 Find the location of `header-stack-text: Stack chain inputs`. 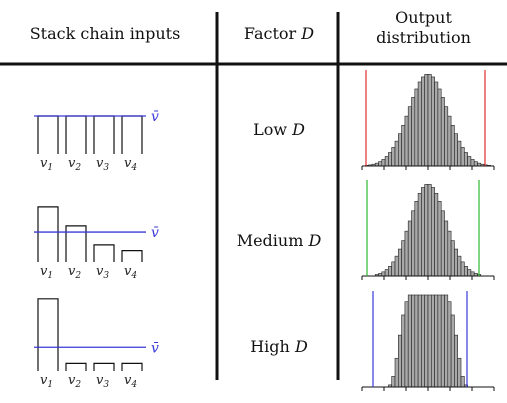

header-stack-text: Stack chain inputs is located at coordinates (105, 33).